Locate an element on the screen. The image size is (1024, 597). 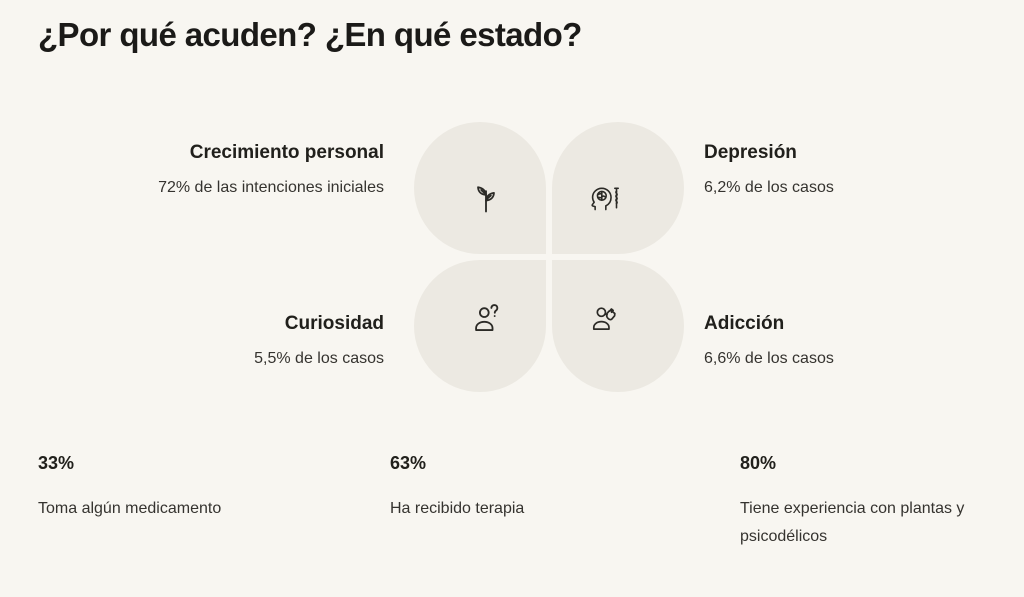
quadrant-value: 6,2% de los casos is located at coordinates (769, 187).